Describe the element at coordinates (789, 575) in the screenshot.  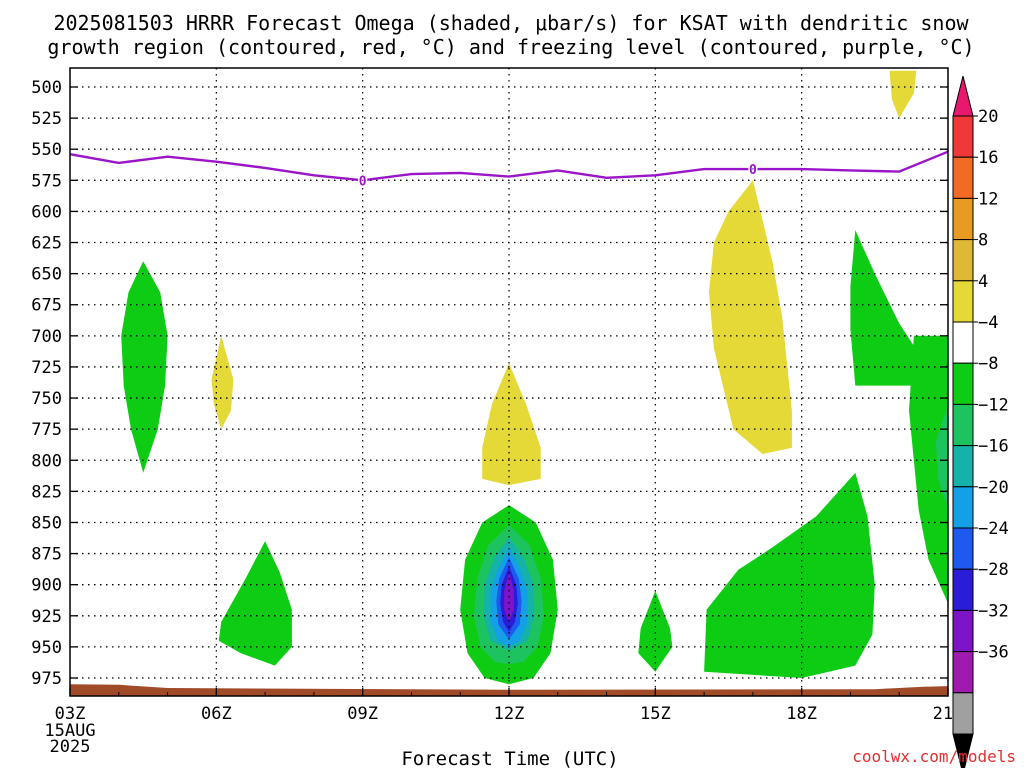
I see `omega-region-sink-18z` at that location.